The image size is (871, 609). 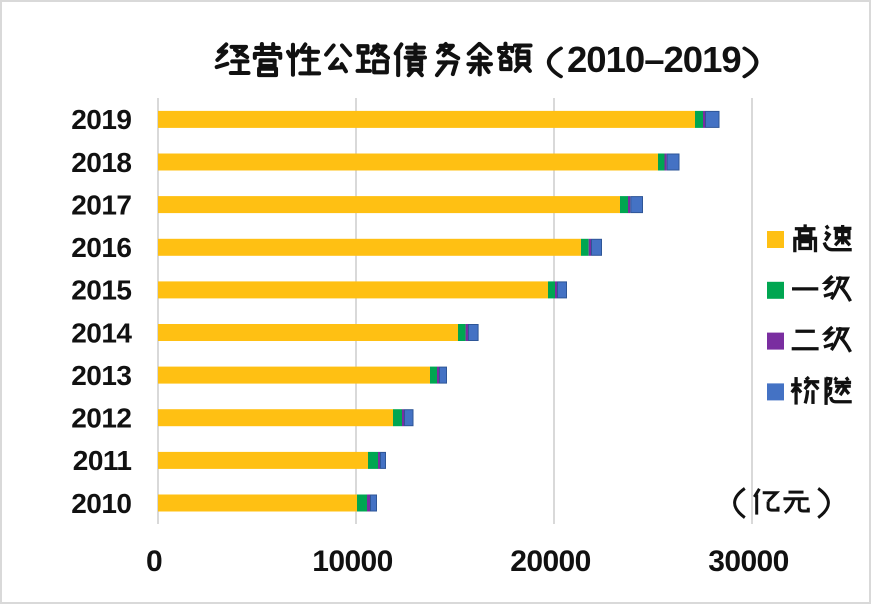 I want to click on svg-text: 10000, so click(x=352, y=561).